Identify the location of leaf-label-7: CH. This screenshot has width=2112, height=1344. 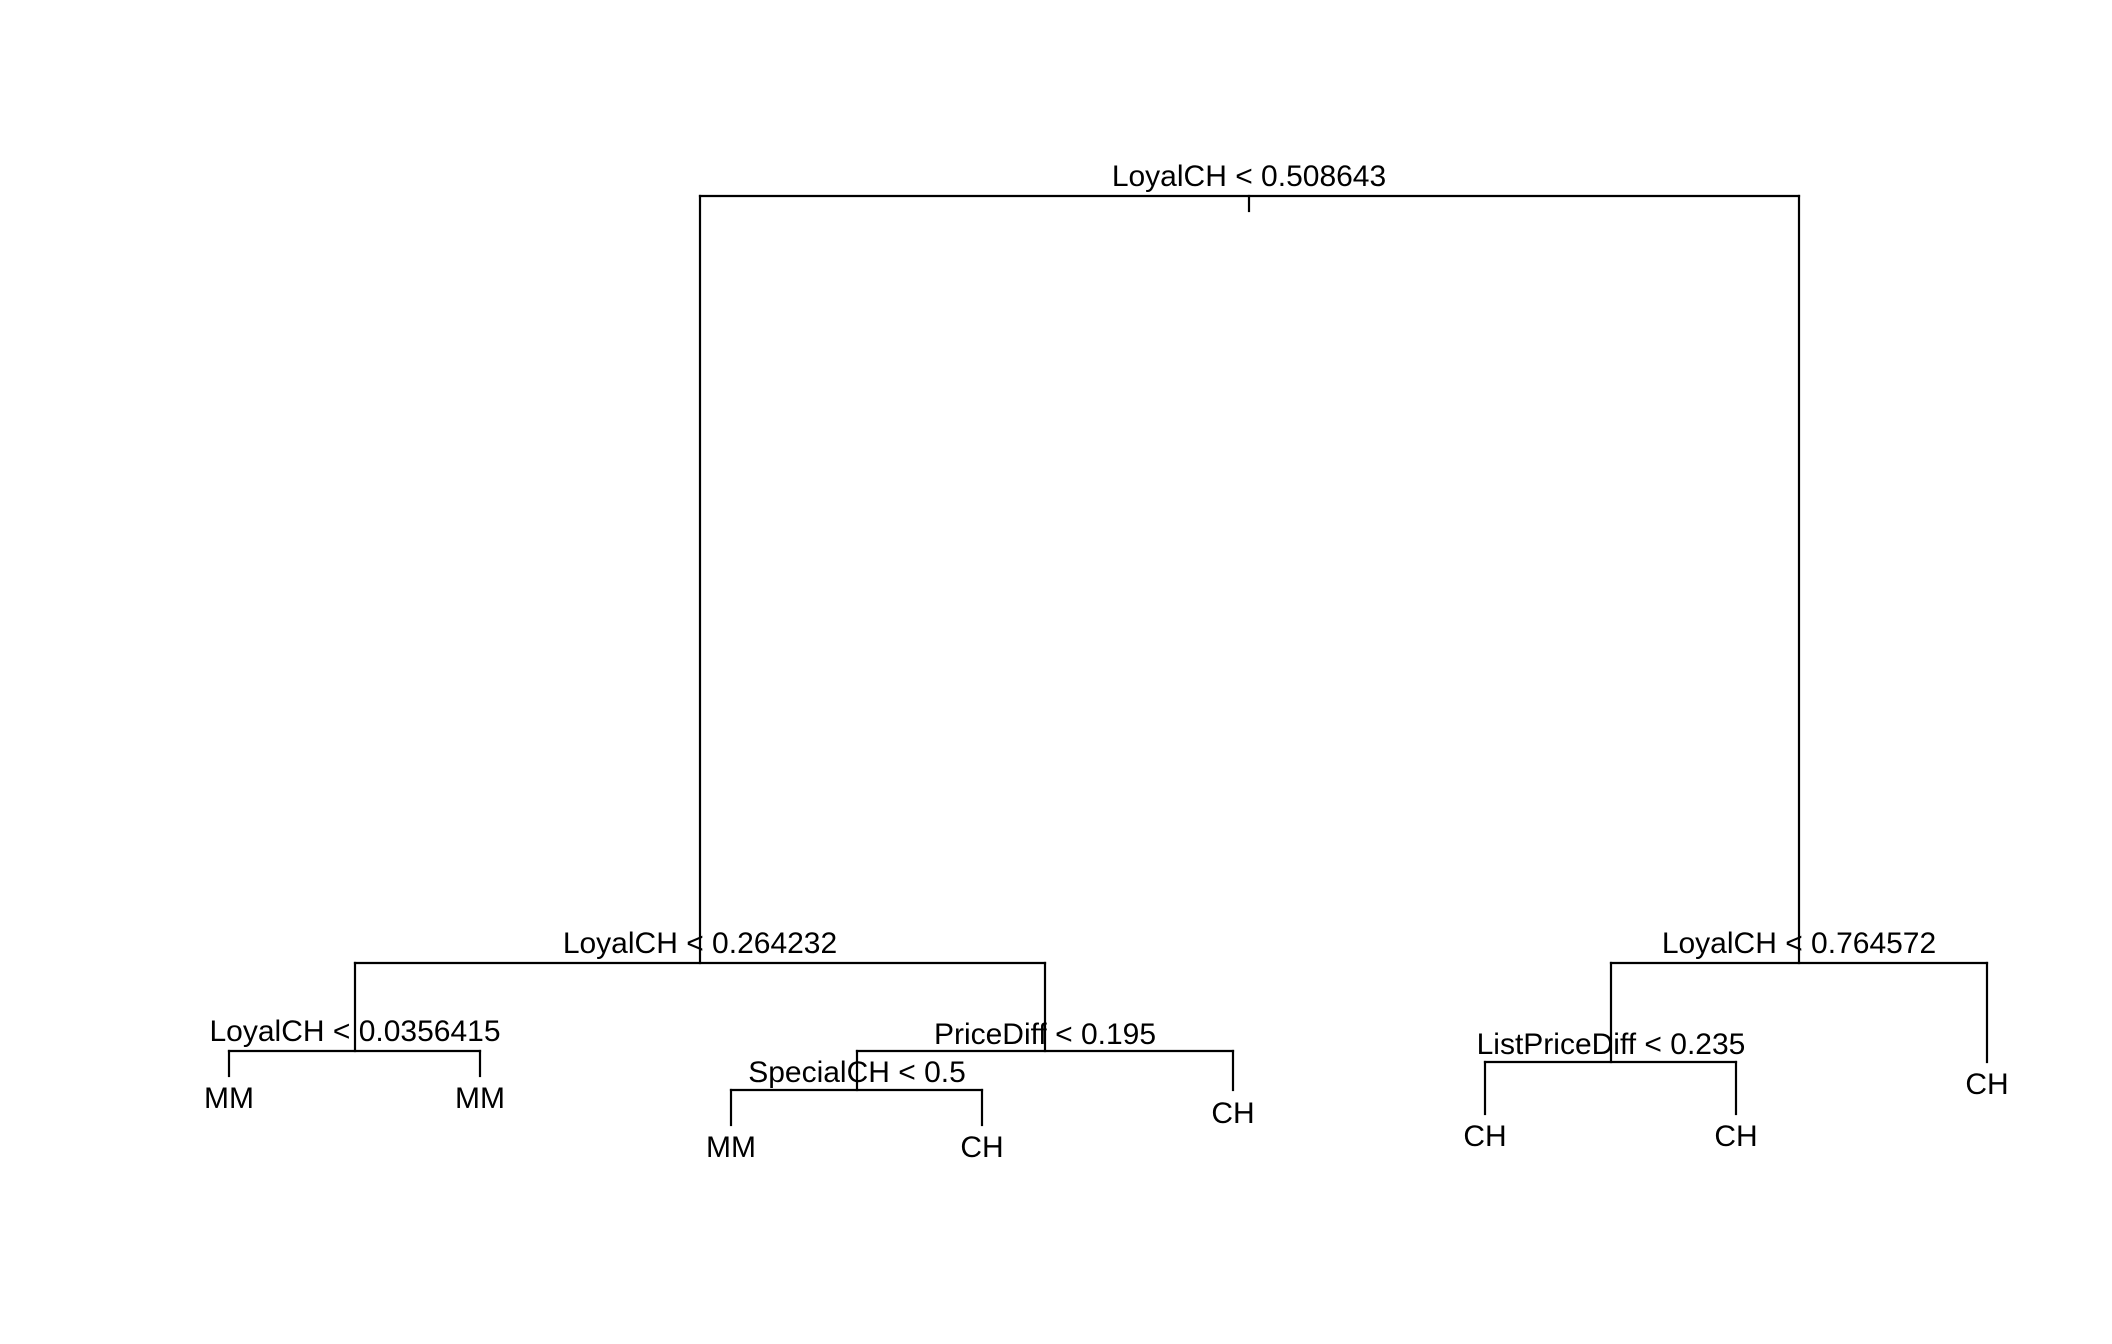
(1735, 1136).